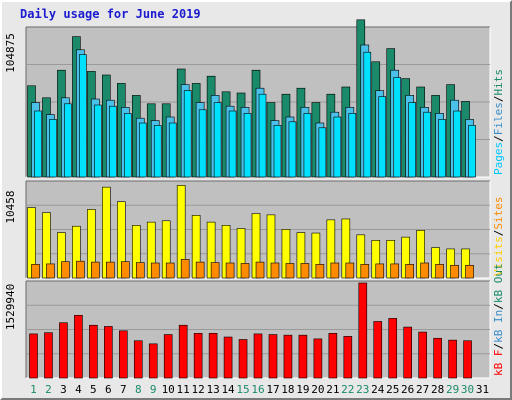 This screenshot has width=512, height=400. What do you see at coordinates (317, 389) in the screenshot?
I see `x-tick-label: 20` at bounding box center [317, 389].